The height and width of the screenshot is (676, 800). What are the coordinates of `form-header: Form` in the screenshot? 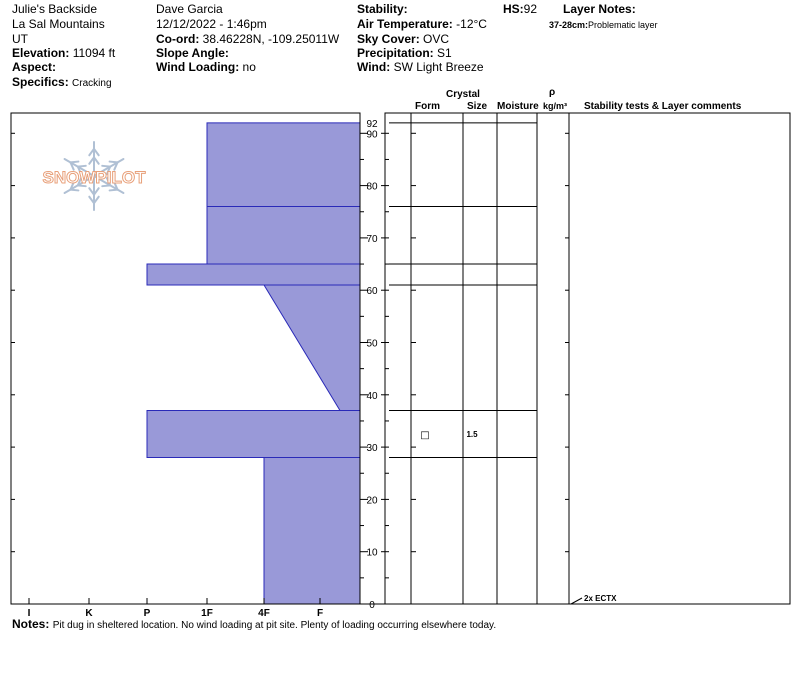 It's located at (427, 106).